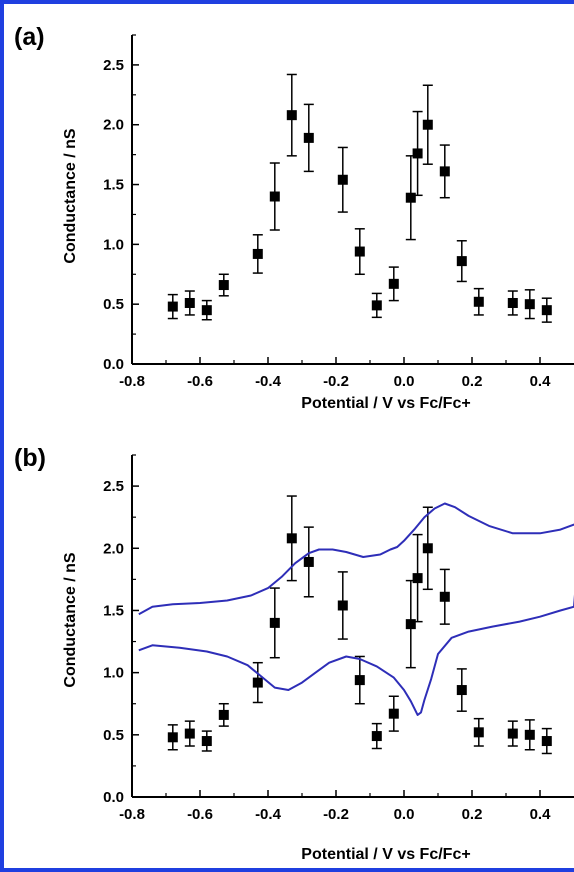  I want to click on y-tick-label: 0.0, so click(113, 364).